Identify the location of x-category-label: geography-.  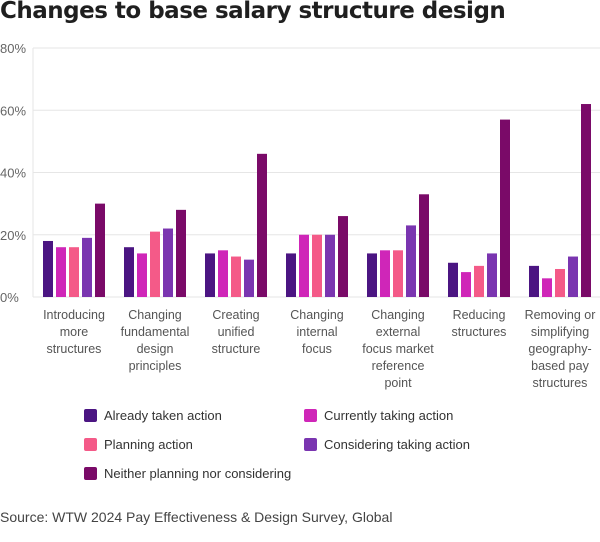
(559, 349).